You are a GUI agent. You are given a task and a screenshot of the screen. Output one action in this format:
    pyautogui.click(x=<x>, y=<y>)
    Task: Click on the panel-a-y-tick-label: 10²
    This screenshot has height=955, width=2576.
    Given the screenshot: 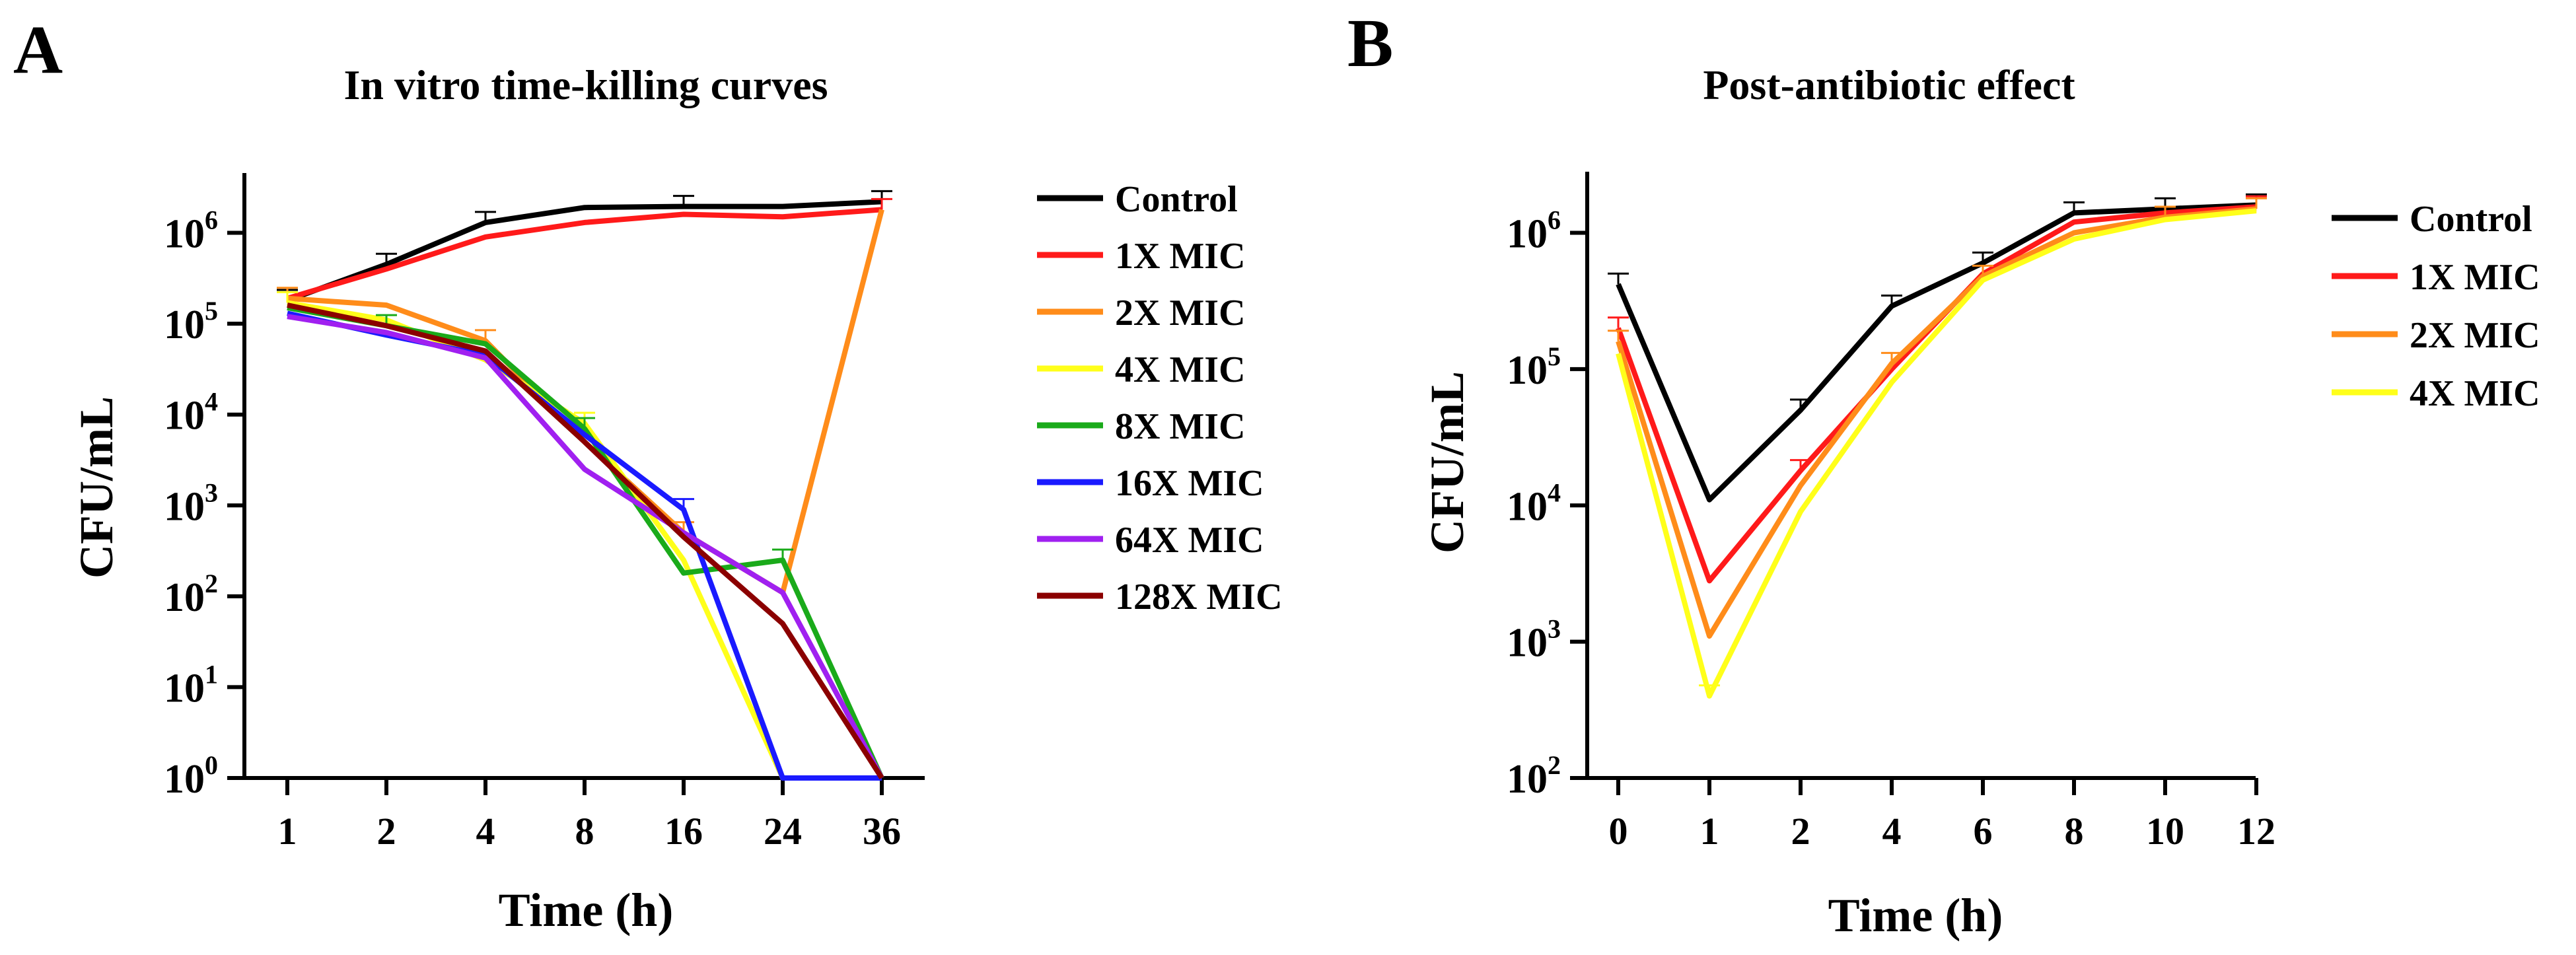 What is the action you would take?
    pyautogui.click(x=191, y=594)
    